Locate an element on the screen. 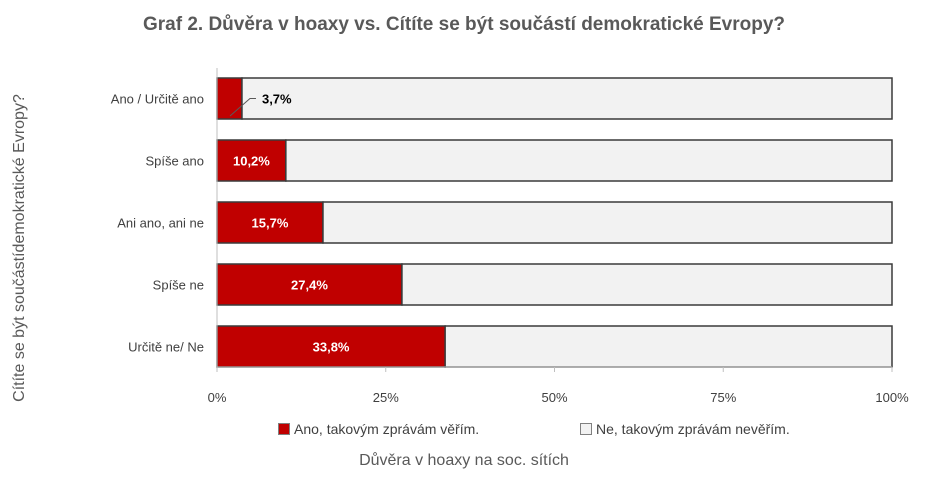 The width and height of the screenshot is (928, 495). x-tick-label-1: 25% is located at coordinates (386, 397).